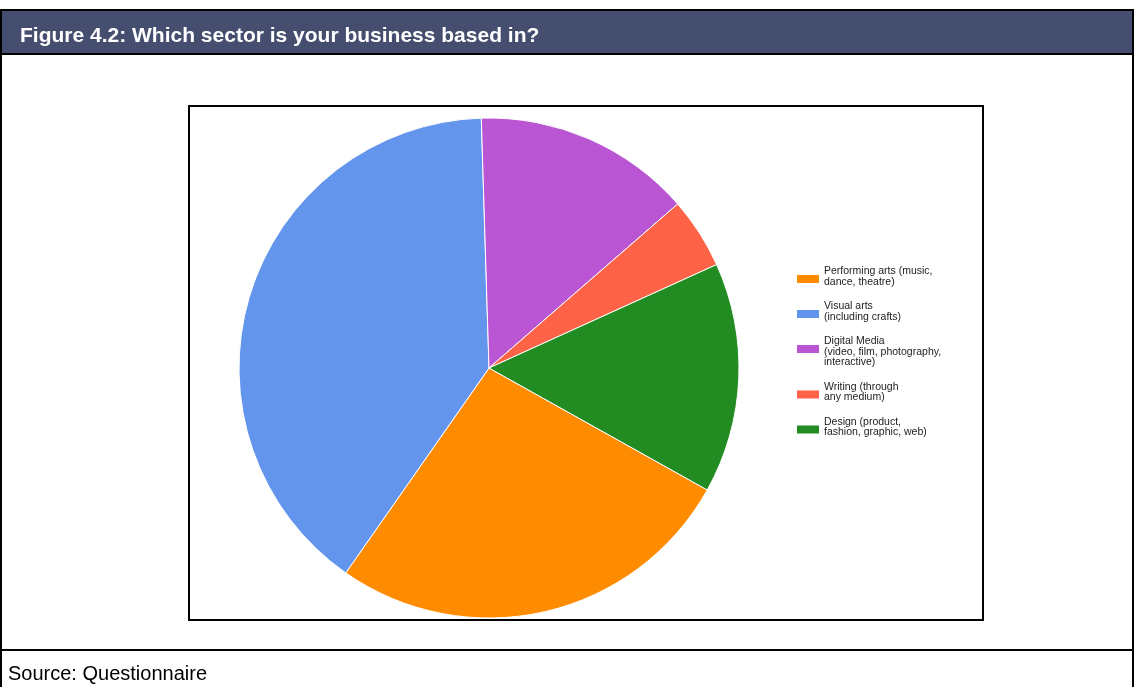  What do you see at coordinates (863, 310) in the screenshot?
I see `legend-label: Visual arts (including crafts)` at bounding box center [863, 310].